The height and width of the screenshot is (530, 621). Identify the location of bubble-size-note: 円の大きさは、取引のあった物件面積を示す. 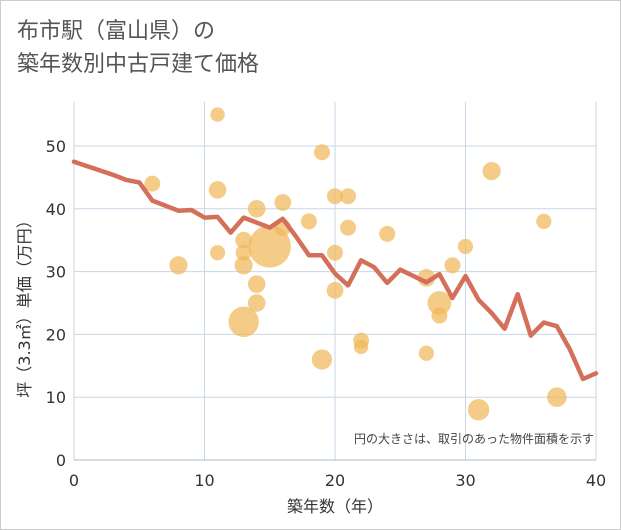
(474, 438).